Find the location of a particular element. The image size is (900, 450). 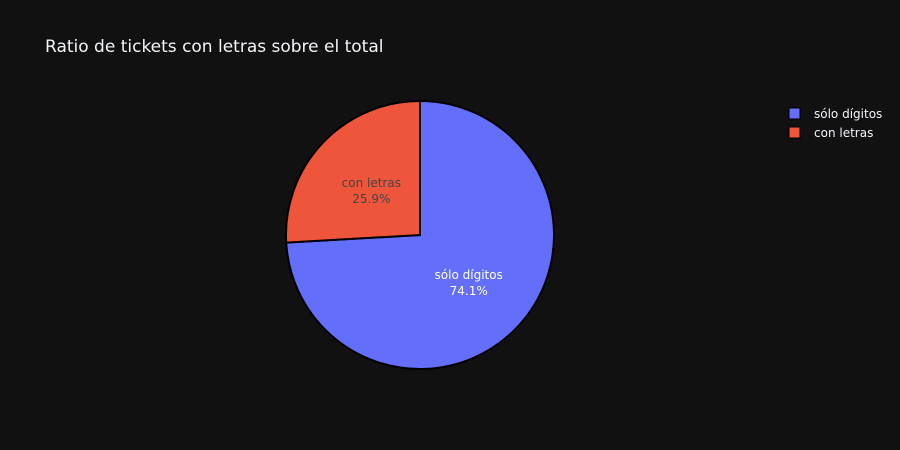

legend-label-0: sólo dígitos is located at coordinates (848, 114).